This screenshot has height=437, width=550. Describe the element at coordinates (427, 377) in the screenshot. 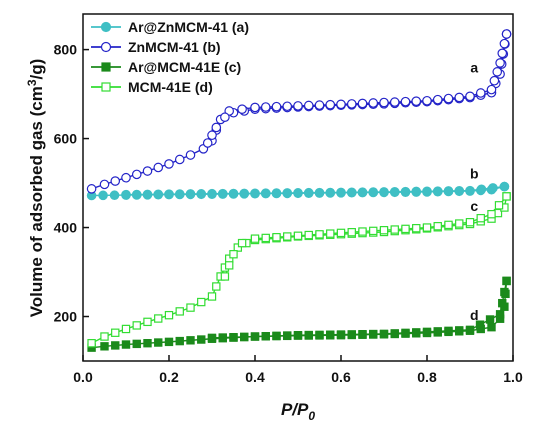

I see `x-tick-label: 0.8` at that location.